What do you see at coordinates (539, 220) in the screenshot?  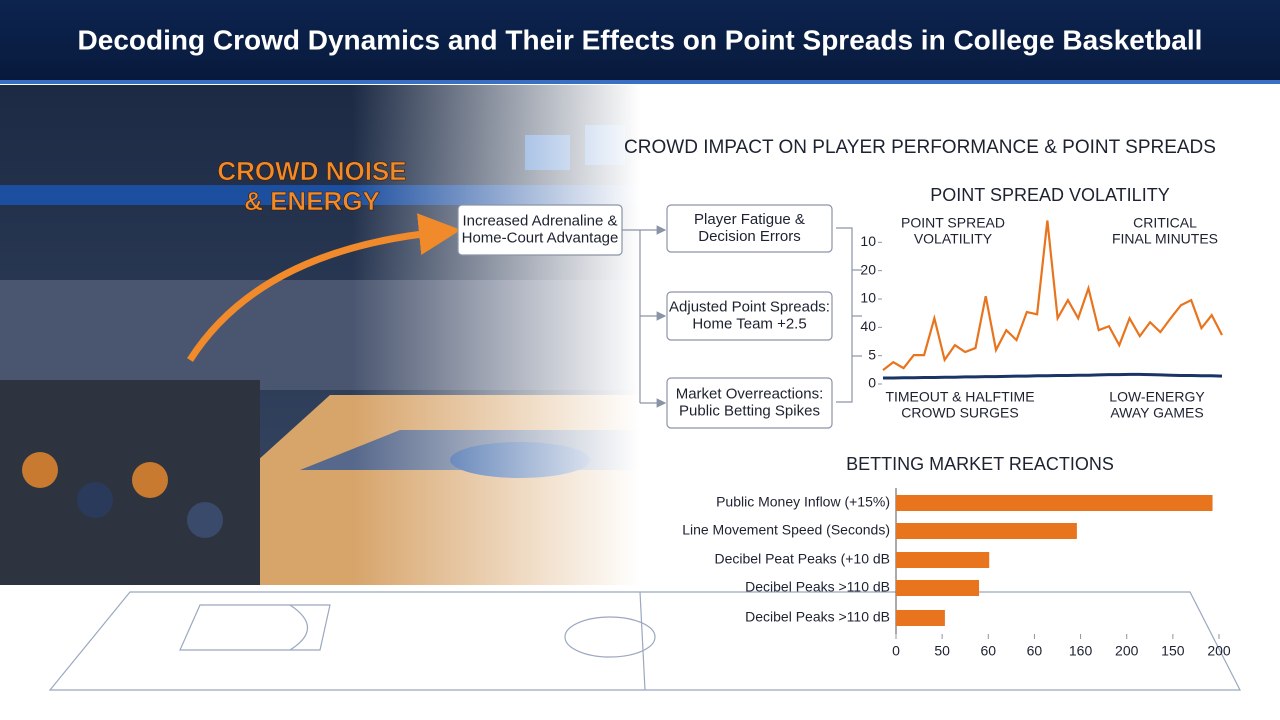 I see `node-label: Increased Adrenaline &` at bounding box center [539, 220].